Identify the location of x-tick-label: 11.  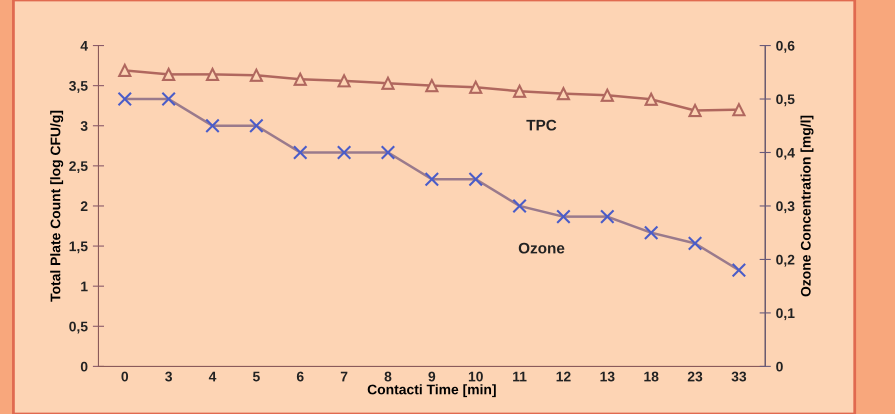
(520, 377).